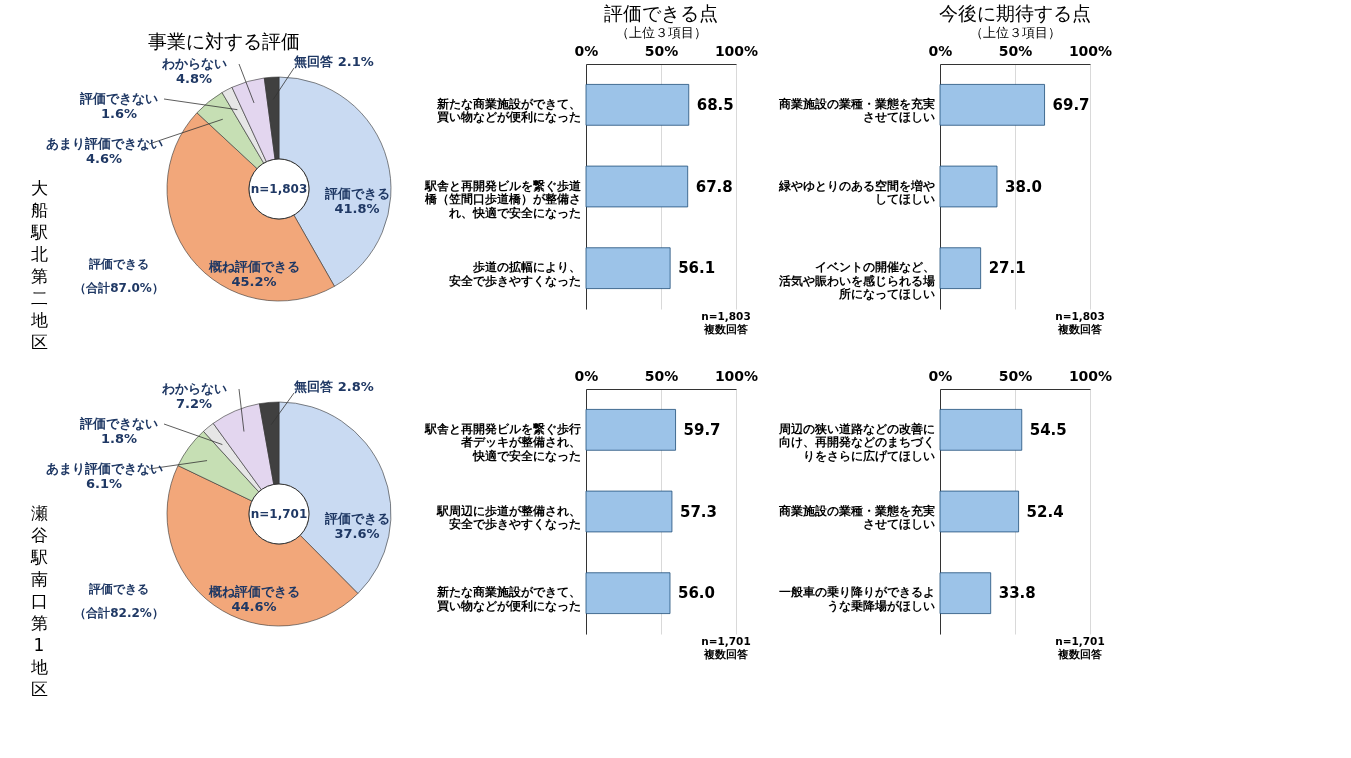 This screenshot has width=1351, height=758. I want to click on data-label: 52.4, so click(1045, 511).